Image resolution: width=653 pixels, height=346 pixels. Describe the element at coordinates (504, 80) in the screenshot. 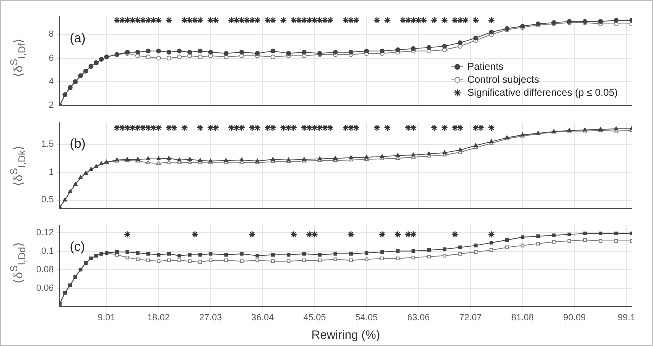

I see `legend-label: Control subjects` at that location.